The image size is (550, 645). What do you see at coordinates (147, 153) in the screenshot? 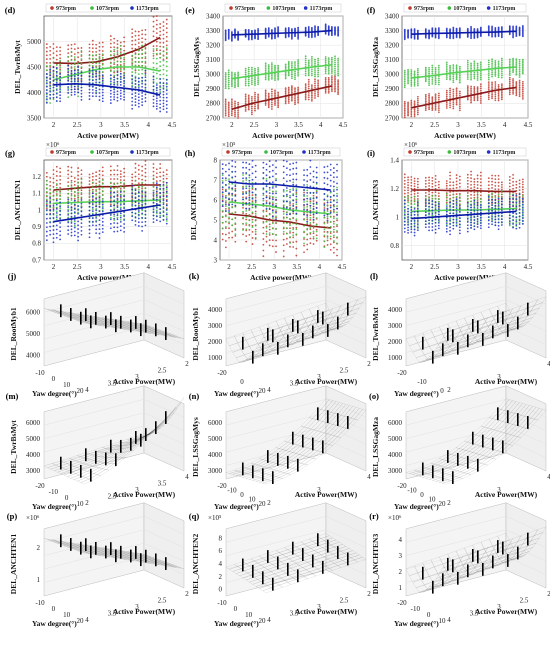
I see `legend-label: 1173rpm` at bounding box center [147, 153].